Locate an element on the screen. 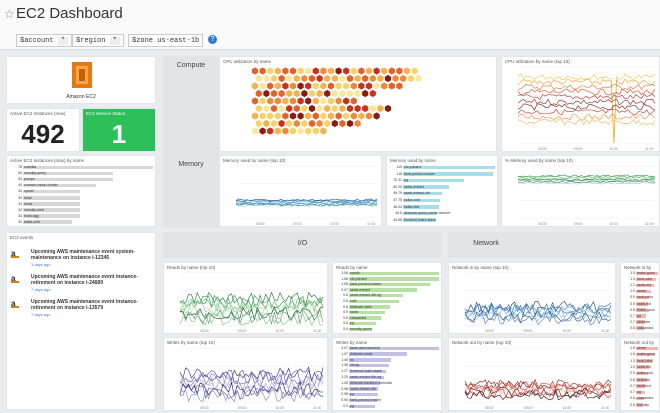 This screenshot has width=660, height=413. favorite-star-icon: ☆ is located at coordinates (9, 14).